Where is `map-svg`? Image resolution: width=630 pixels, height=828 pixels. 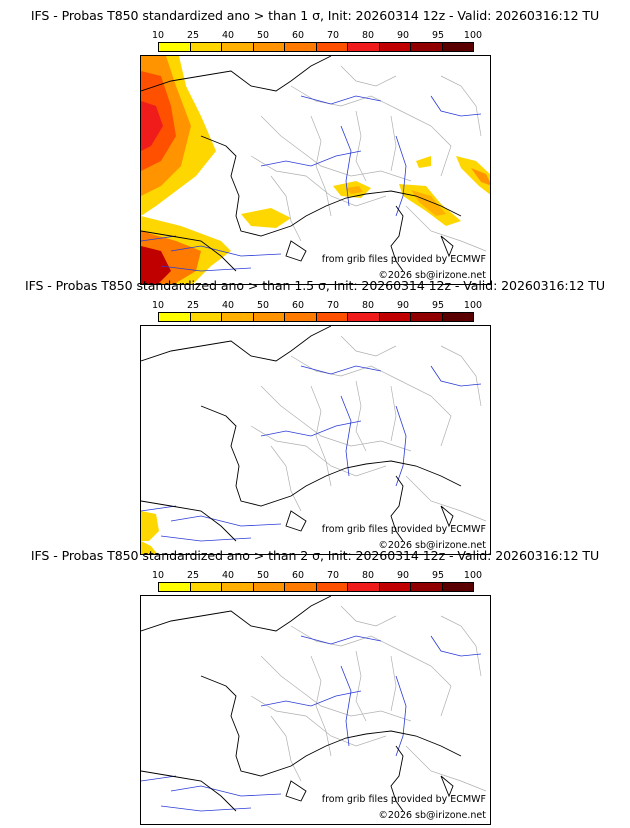
map-svg is located at coordinates (314, 704).